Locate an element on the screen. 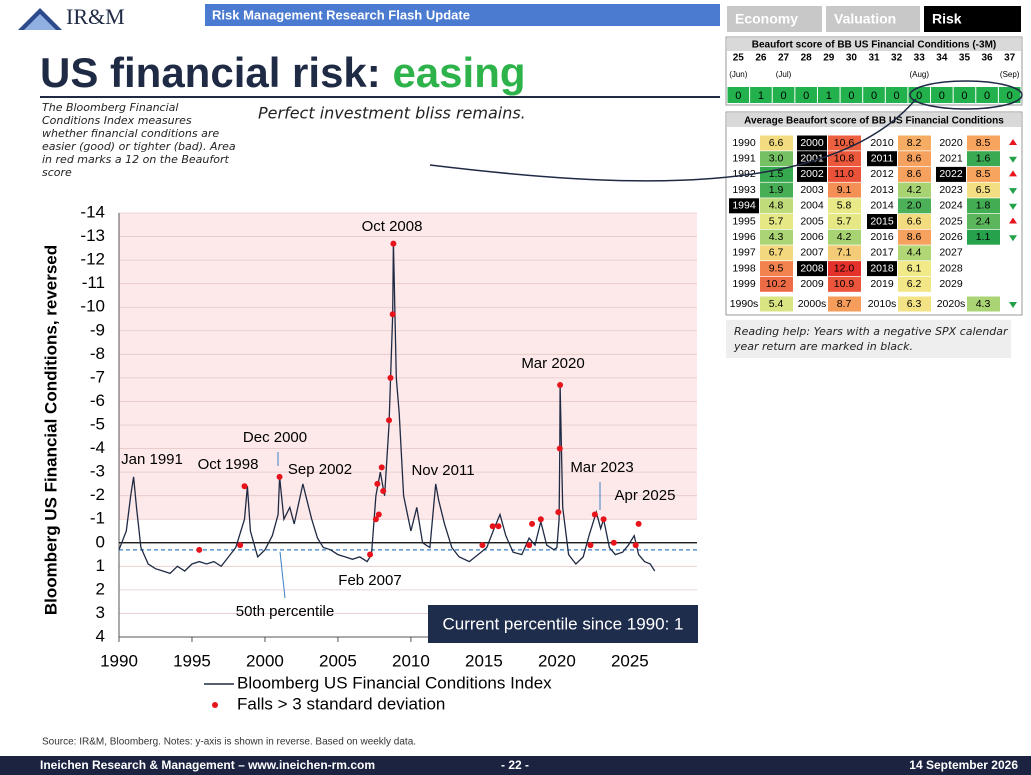 The height and width of the screenshot is (775, 1031). year: 1994 is located at coordinates (744, 206).